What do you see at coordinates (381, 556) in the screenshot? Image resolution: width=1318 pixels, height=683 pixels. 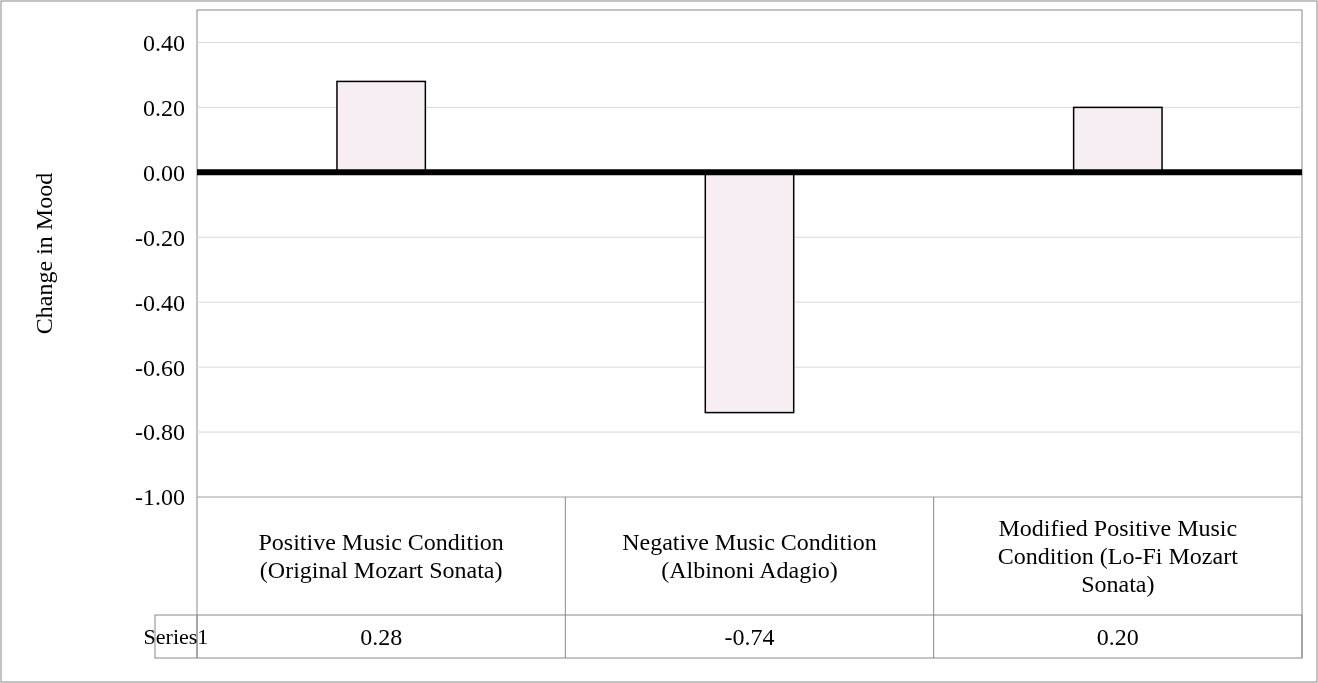 I see `x-tick-label: Positive Music Condition (Original Mozart Sonata)` at bounding box center [381, 556].